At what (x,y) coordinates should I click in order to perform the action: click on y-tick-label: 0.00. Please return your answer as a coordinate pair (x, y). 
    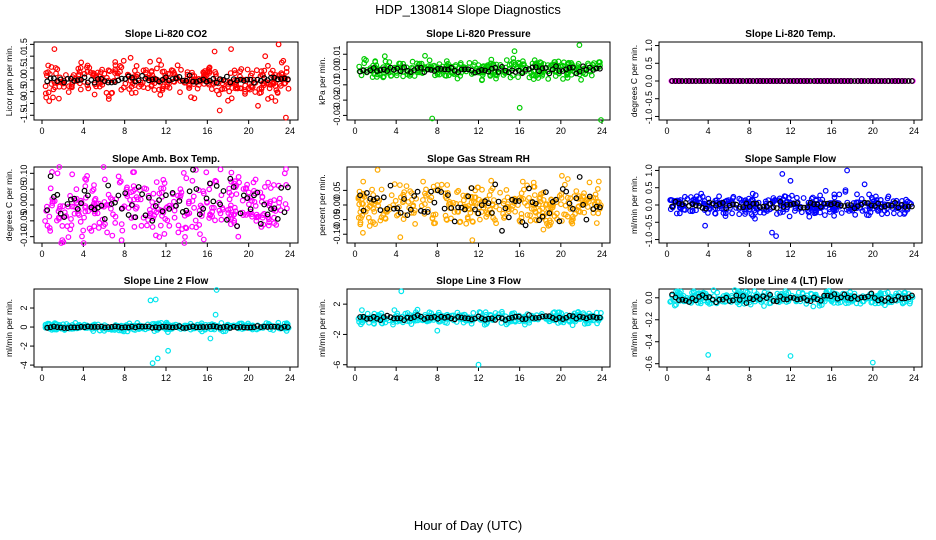
    Looking at the image, I should click on (337, 70).